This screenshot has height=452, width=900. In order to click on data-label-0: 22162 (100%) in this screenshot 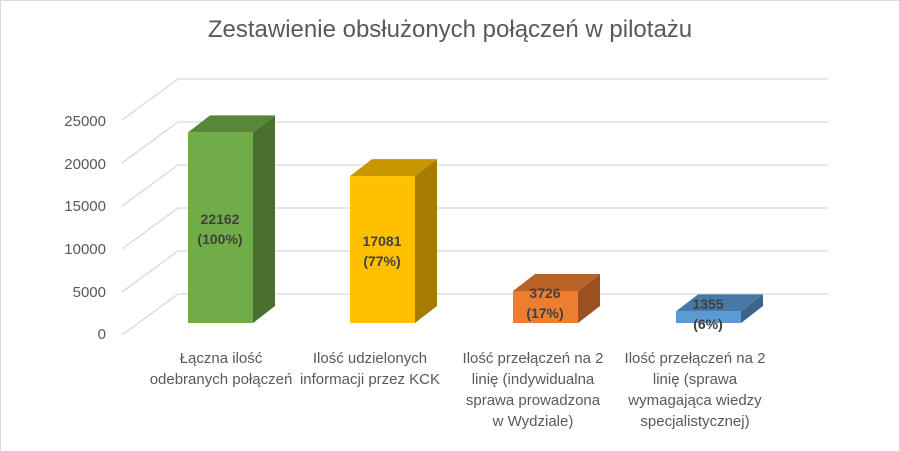, I will do `click(220, 229)`.